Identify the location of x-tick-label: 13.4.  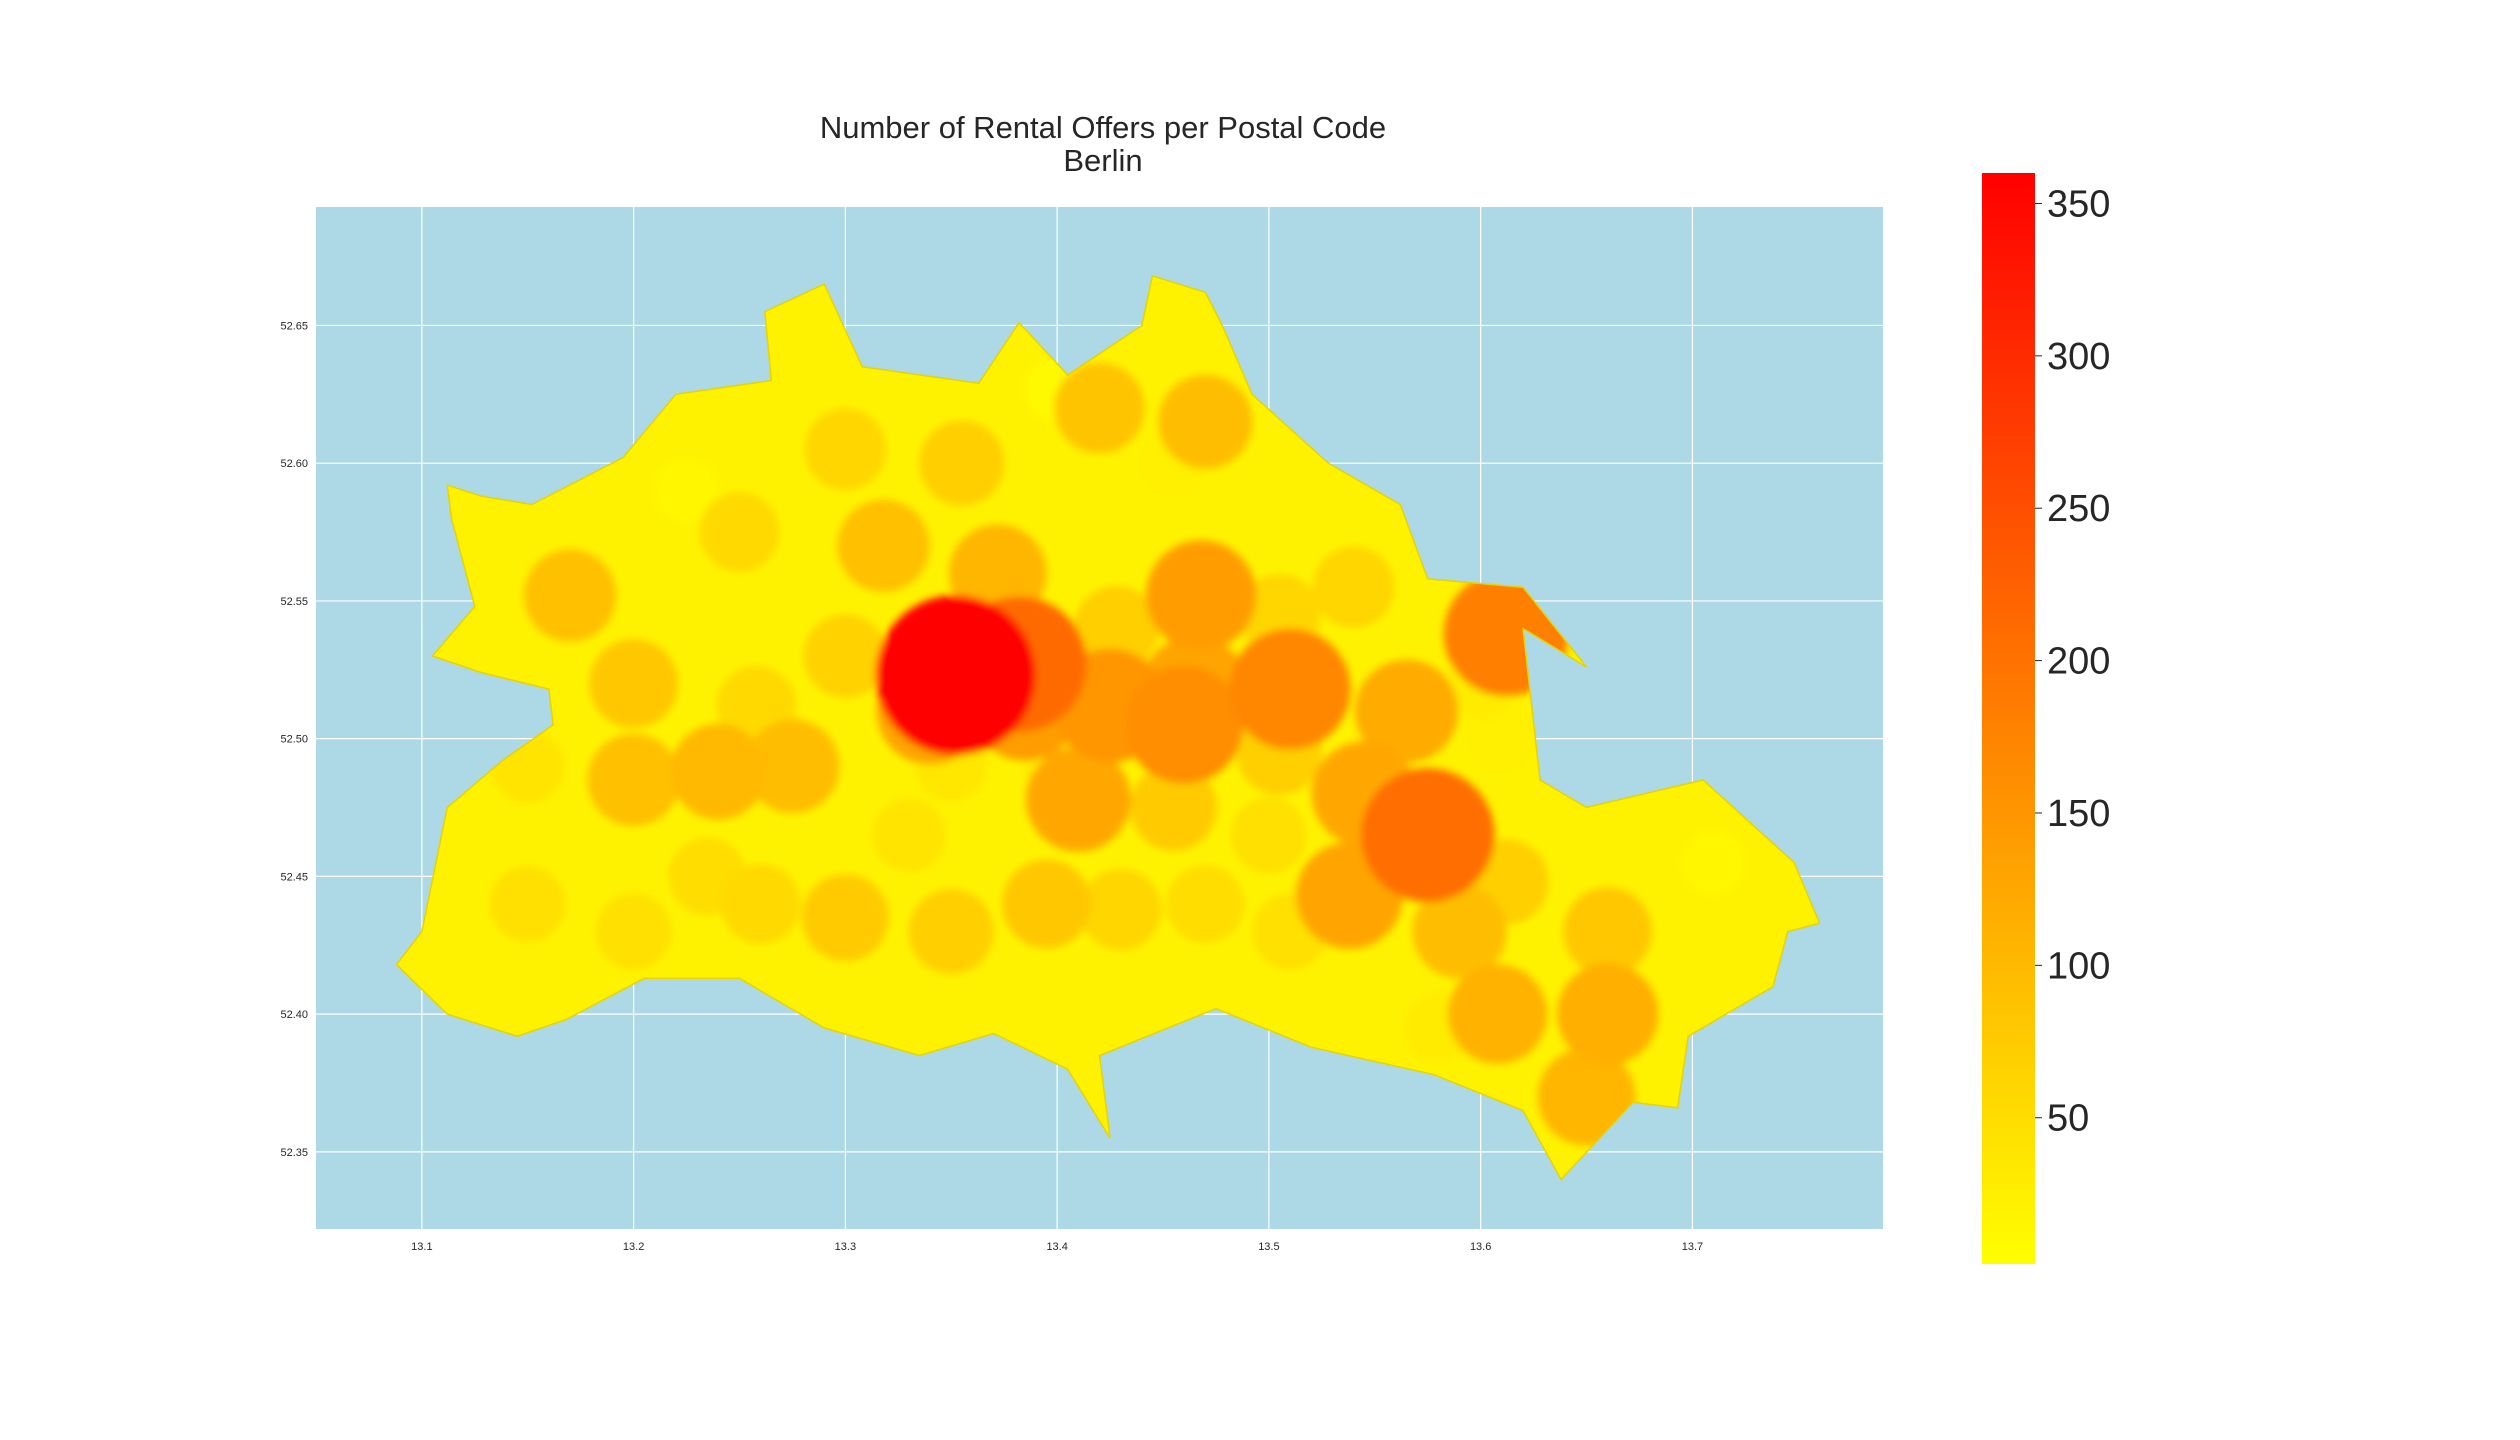
(1056, 1247).